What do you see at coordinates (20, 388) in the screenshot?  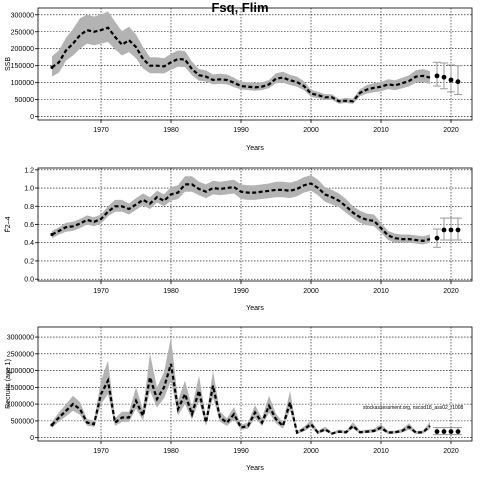 I see `y-tick-label: 1500000` at bounding box center [20, 388].